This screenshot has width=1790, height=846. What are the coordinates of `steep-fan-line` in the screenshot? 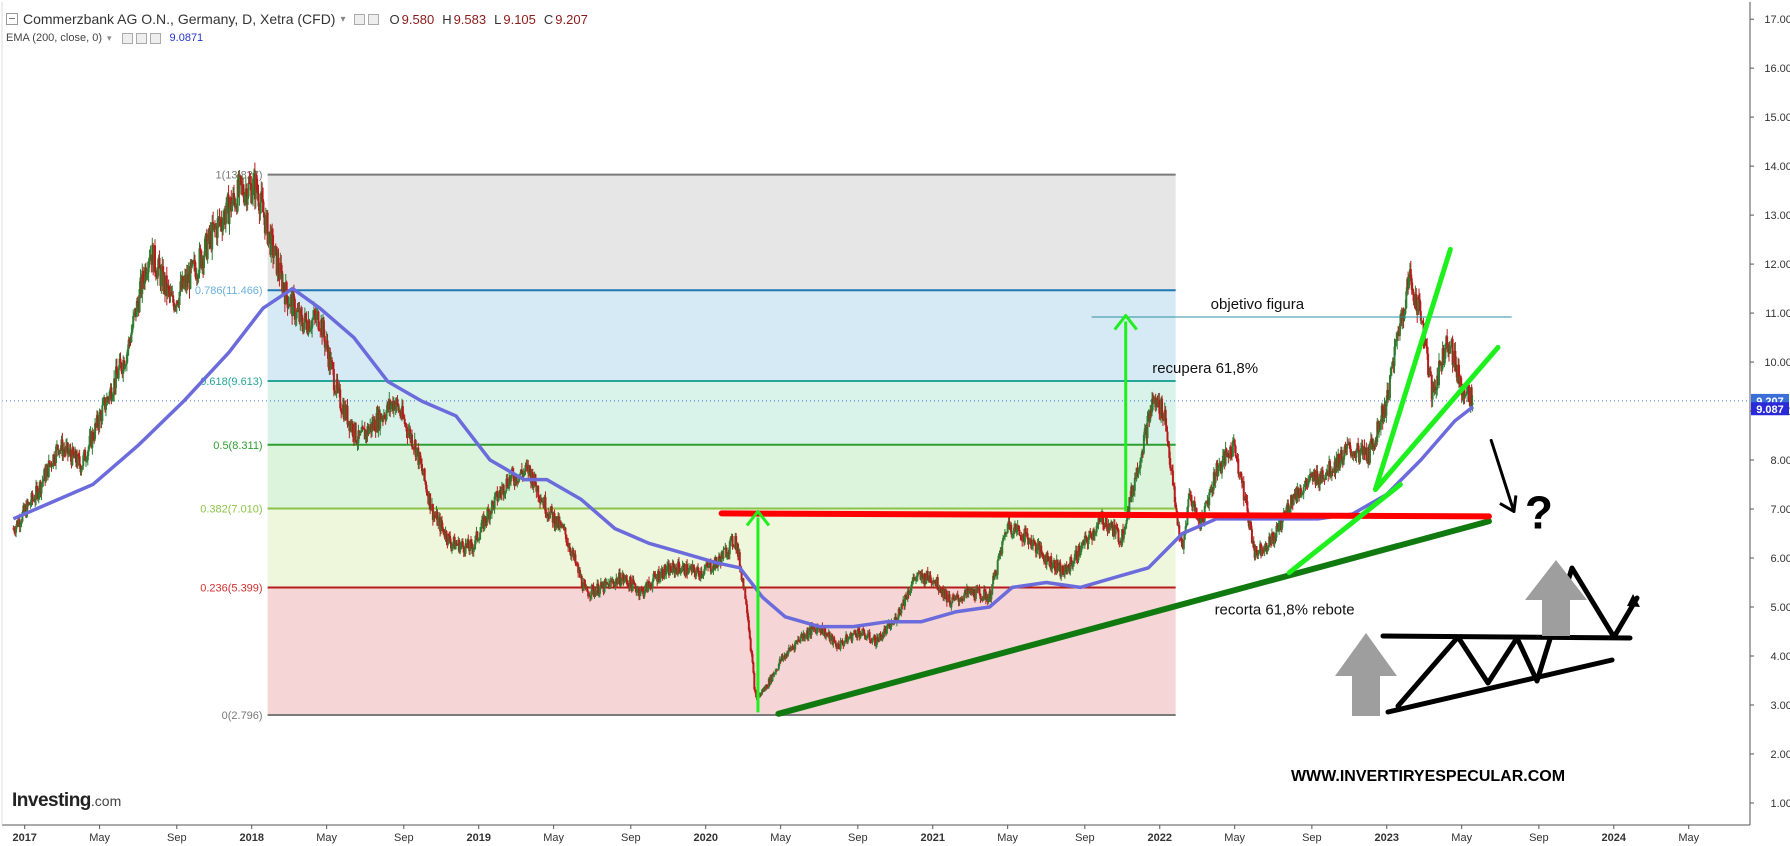 It's located at (1412, 369).